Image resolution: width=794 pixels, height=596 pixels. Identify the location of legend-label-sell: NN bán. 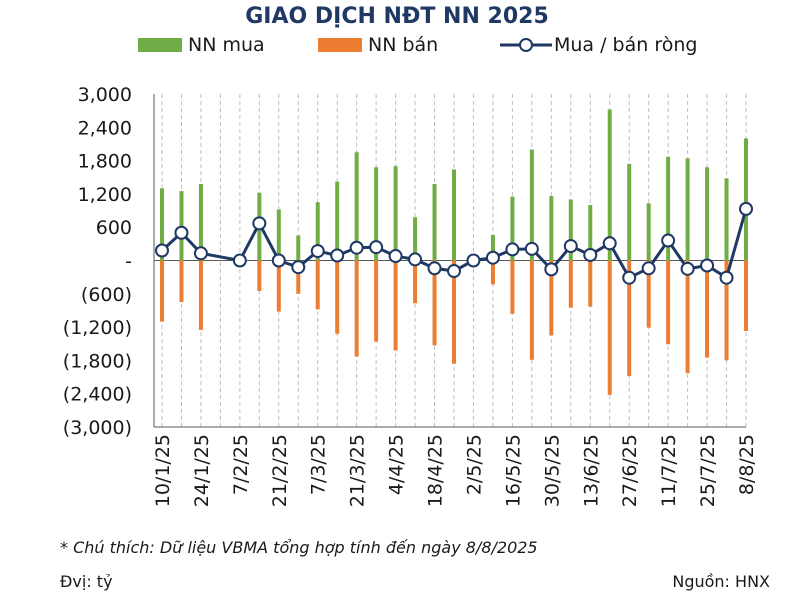
(403, 45).